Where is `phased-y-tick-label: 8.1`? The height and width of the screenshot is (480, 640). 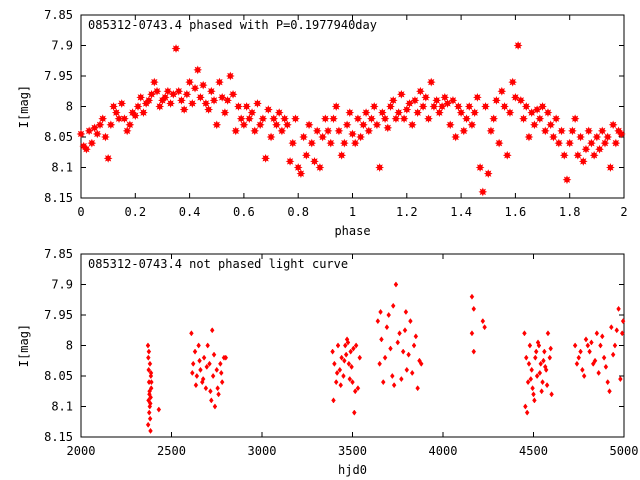 phased-y-tick-label: 8.1 is located at coordinates (62, 168).